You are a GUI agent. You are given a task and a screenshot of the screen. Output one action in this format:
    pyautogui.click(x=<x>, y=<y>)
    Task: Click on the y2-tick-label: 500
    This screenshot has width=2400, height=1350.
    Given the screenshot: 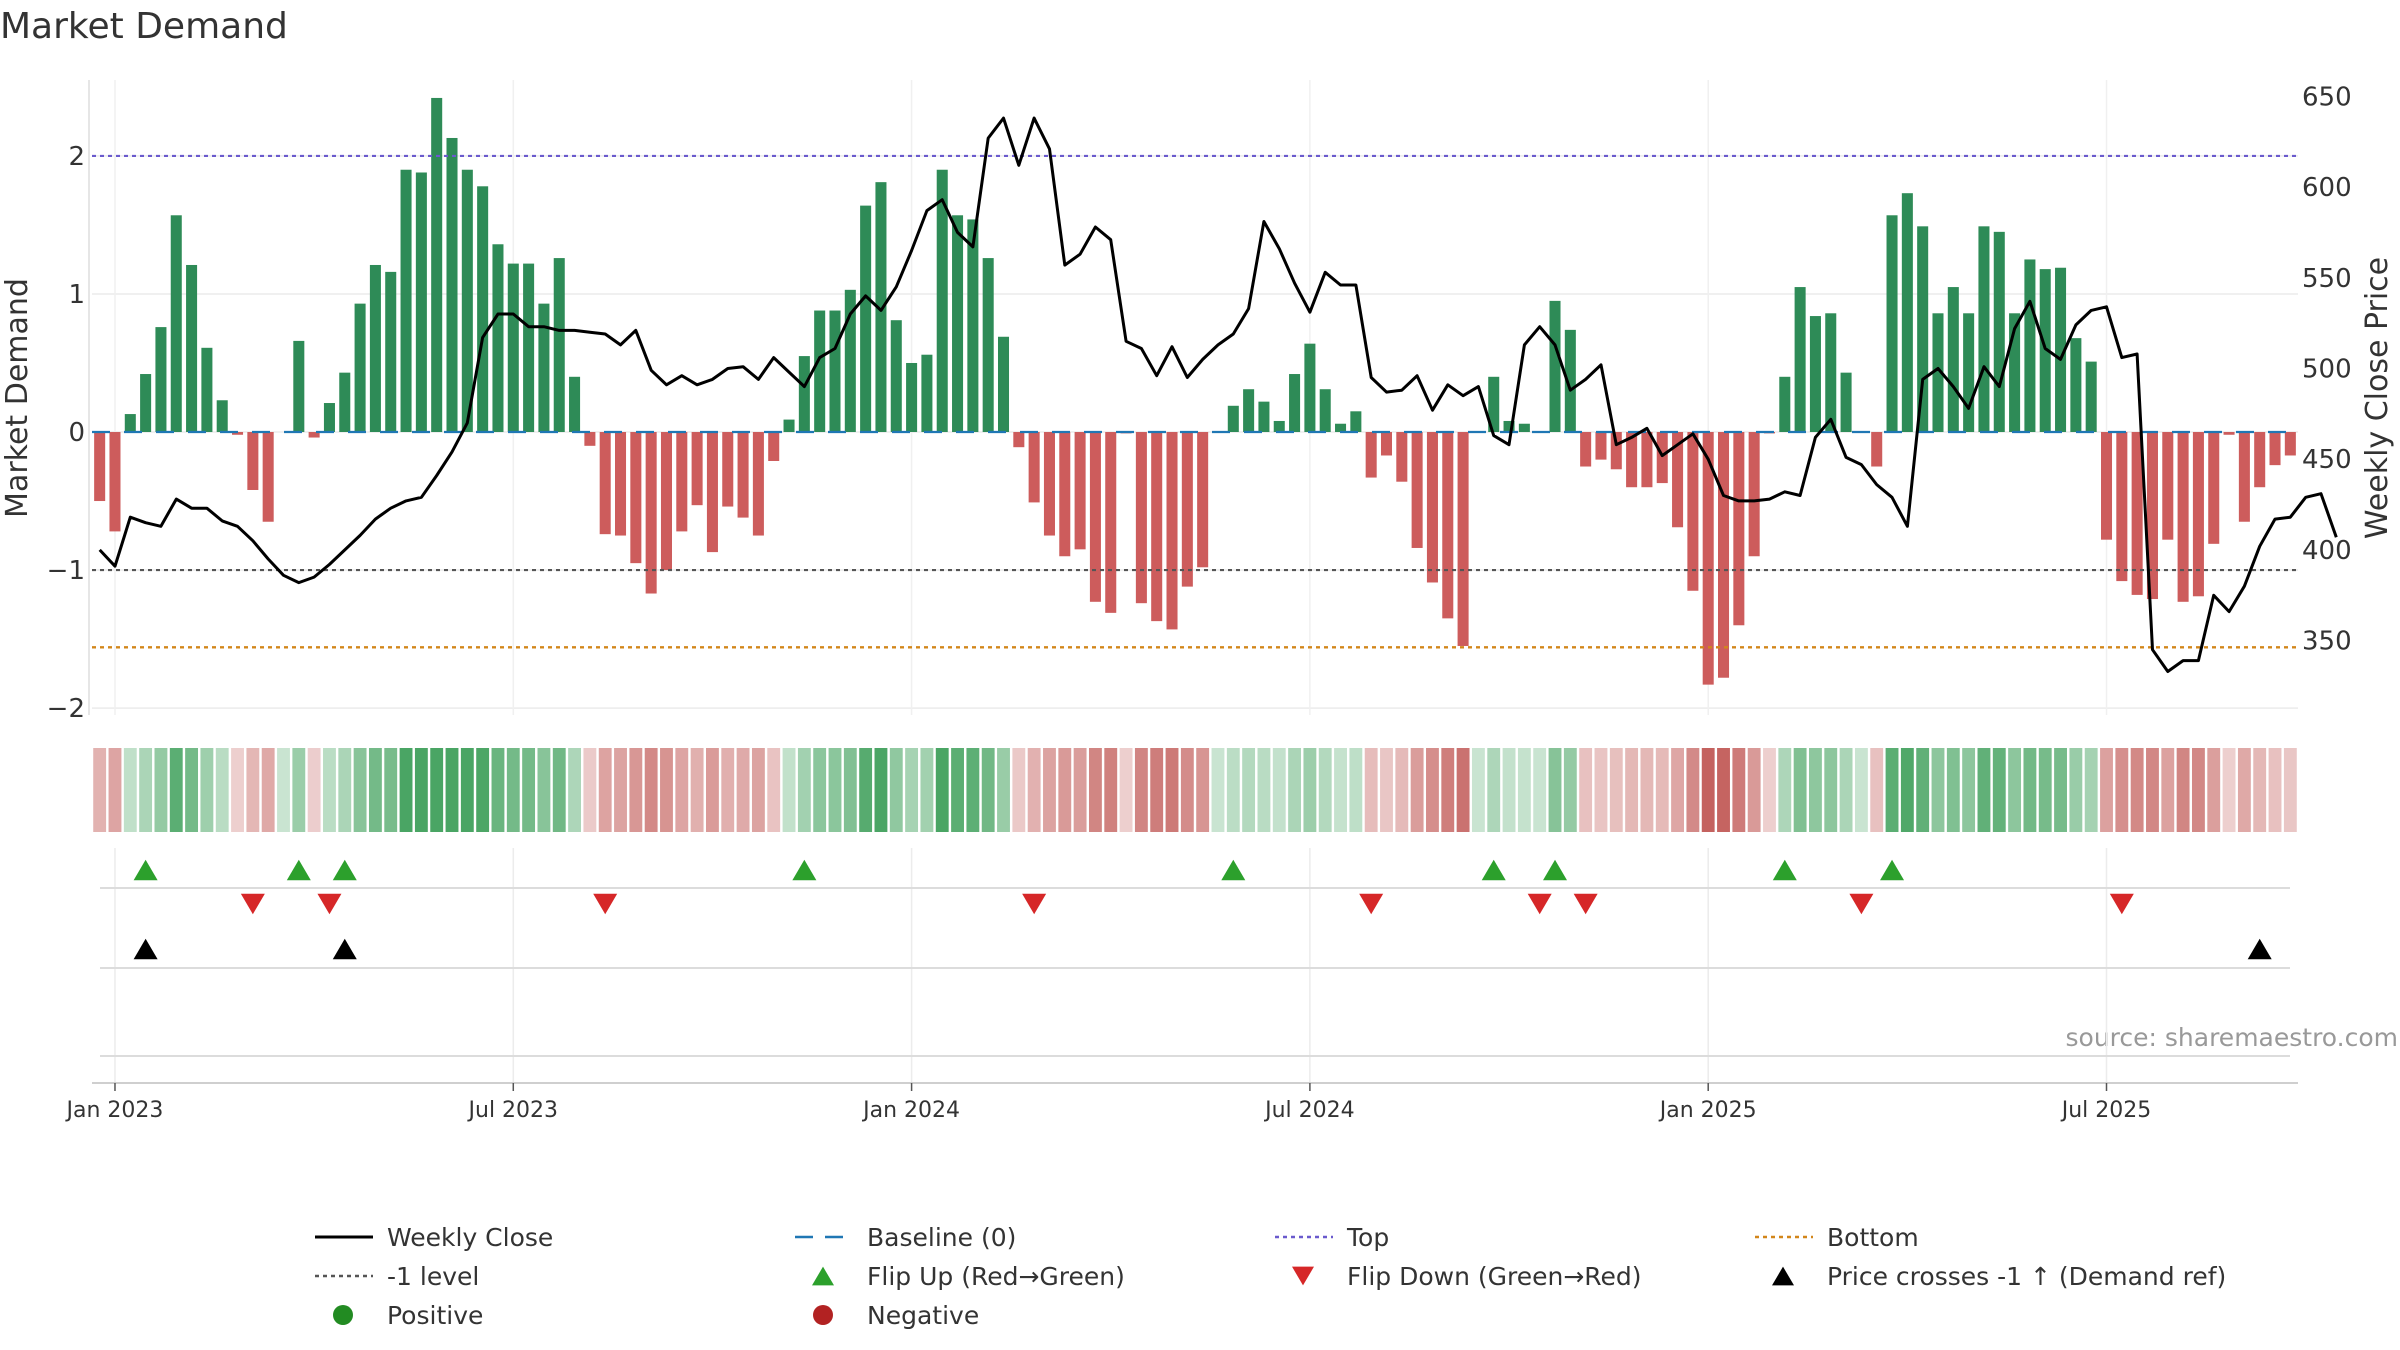 What is the action you would take?
    pyautogui.click(x=2327, y=369)
    